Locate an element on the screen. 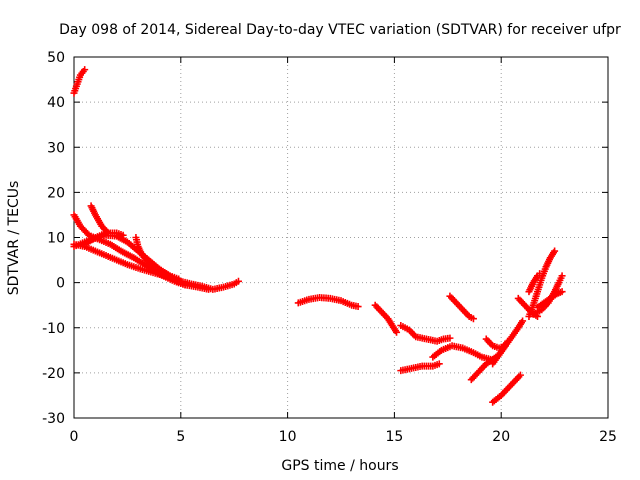 The image size is (640, 480). y-tick-label: 40 is located at coordinates (56, 103).